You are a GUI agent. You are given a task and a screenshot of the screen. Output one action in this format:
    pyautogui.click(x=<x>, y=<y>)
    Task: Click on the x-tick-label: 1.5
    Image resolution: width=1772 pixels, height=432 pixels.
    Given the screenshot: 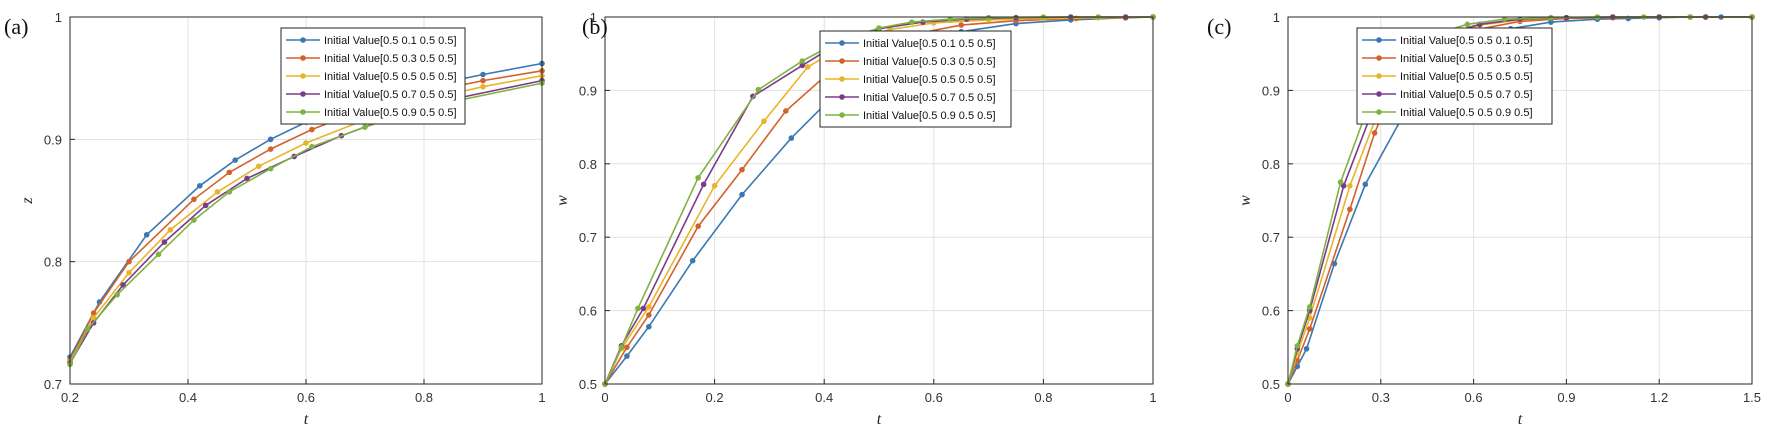 What is the action you would take?
    pyautogui.click(x=1752, y=397)
    